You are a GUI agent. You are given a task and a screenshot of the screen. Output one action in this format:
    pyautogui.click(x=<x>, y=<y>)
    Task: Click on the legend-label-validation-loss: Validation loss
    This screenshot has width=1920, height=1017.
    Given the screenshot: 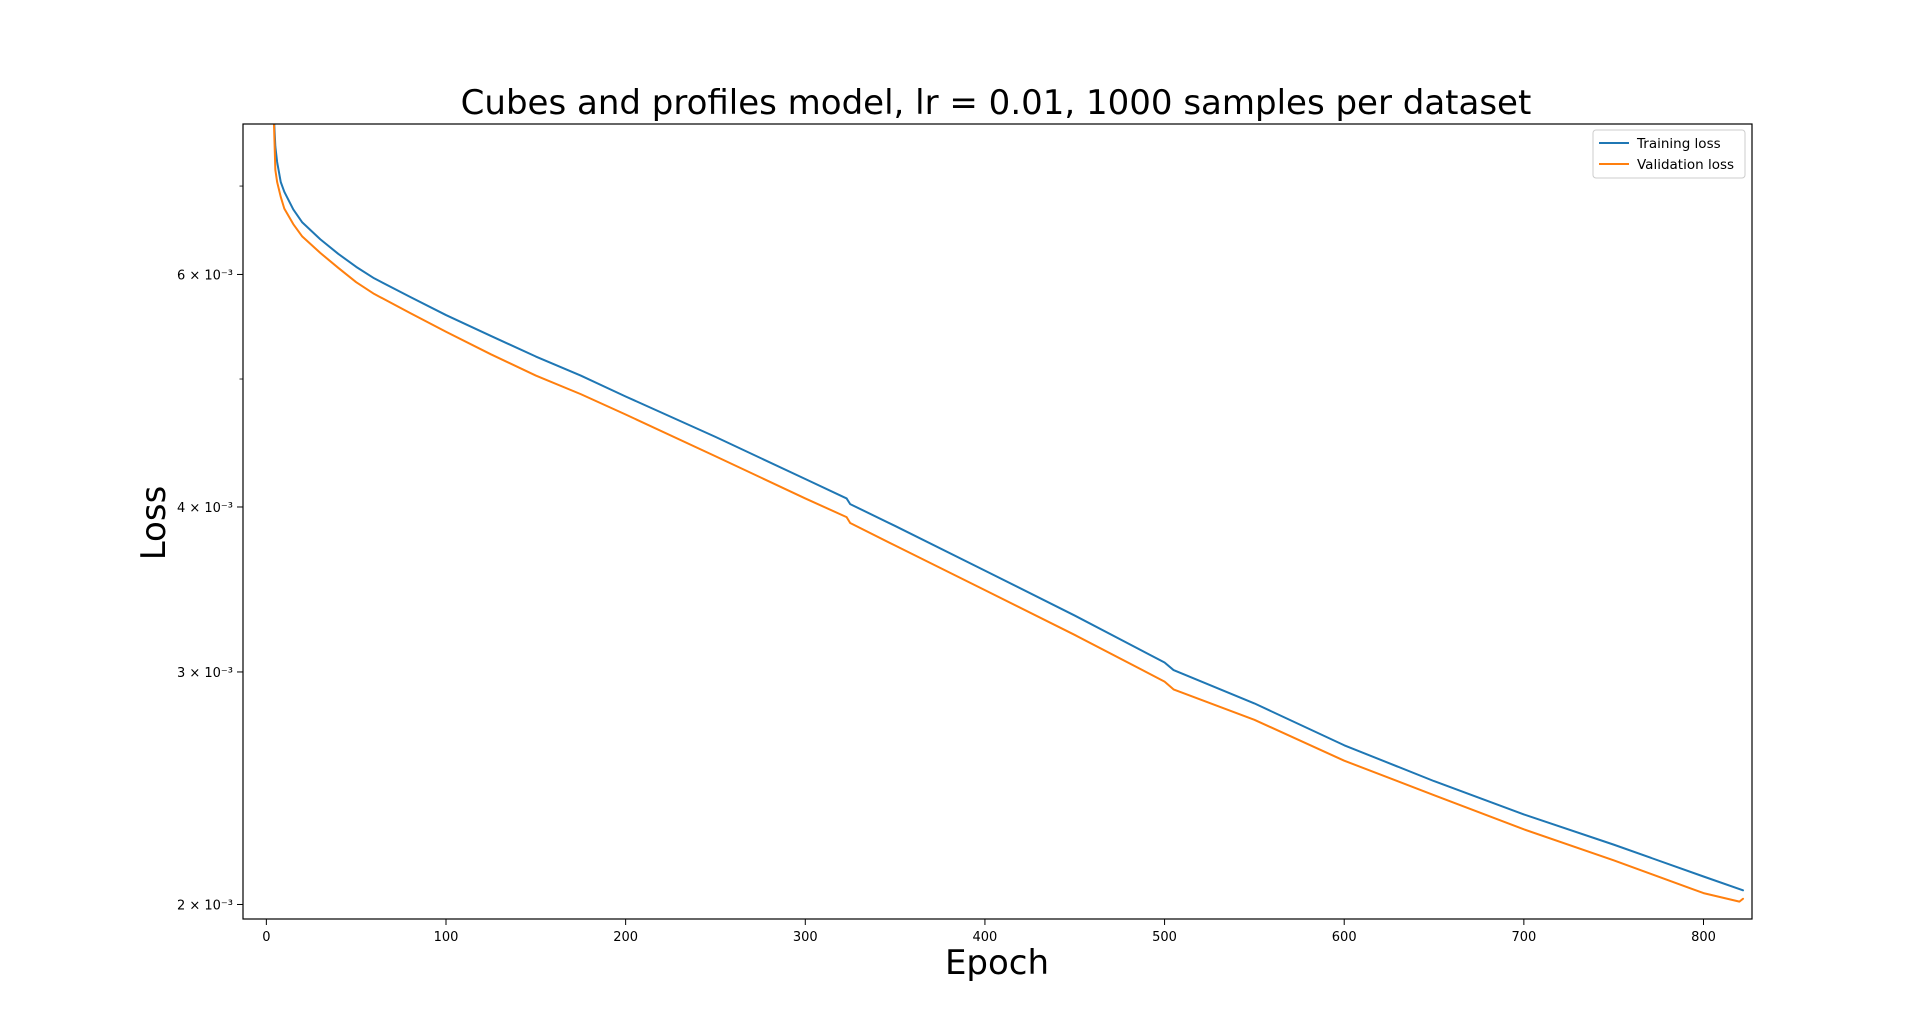 What is the action you would take?
    pyautogui.click(x=1685, y=165)
    